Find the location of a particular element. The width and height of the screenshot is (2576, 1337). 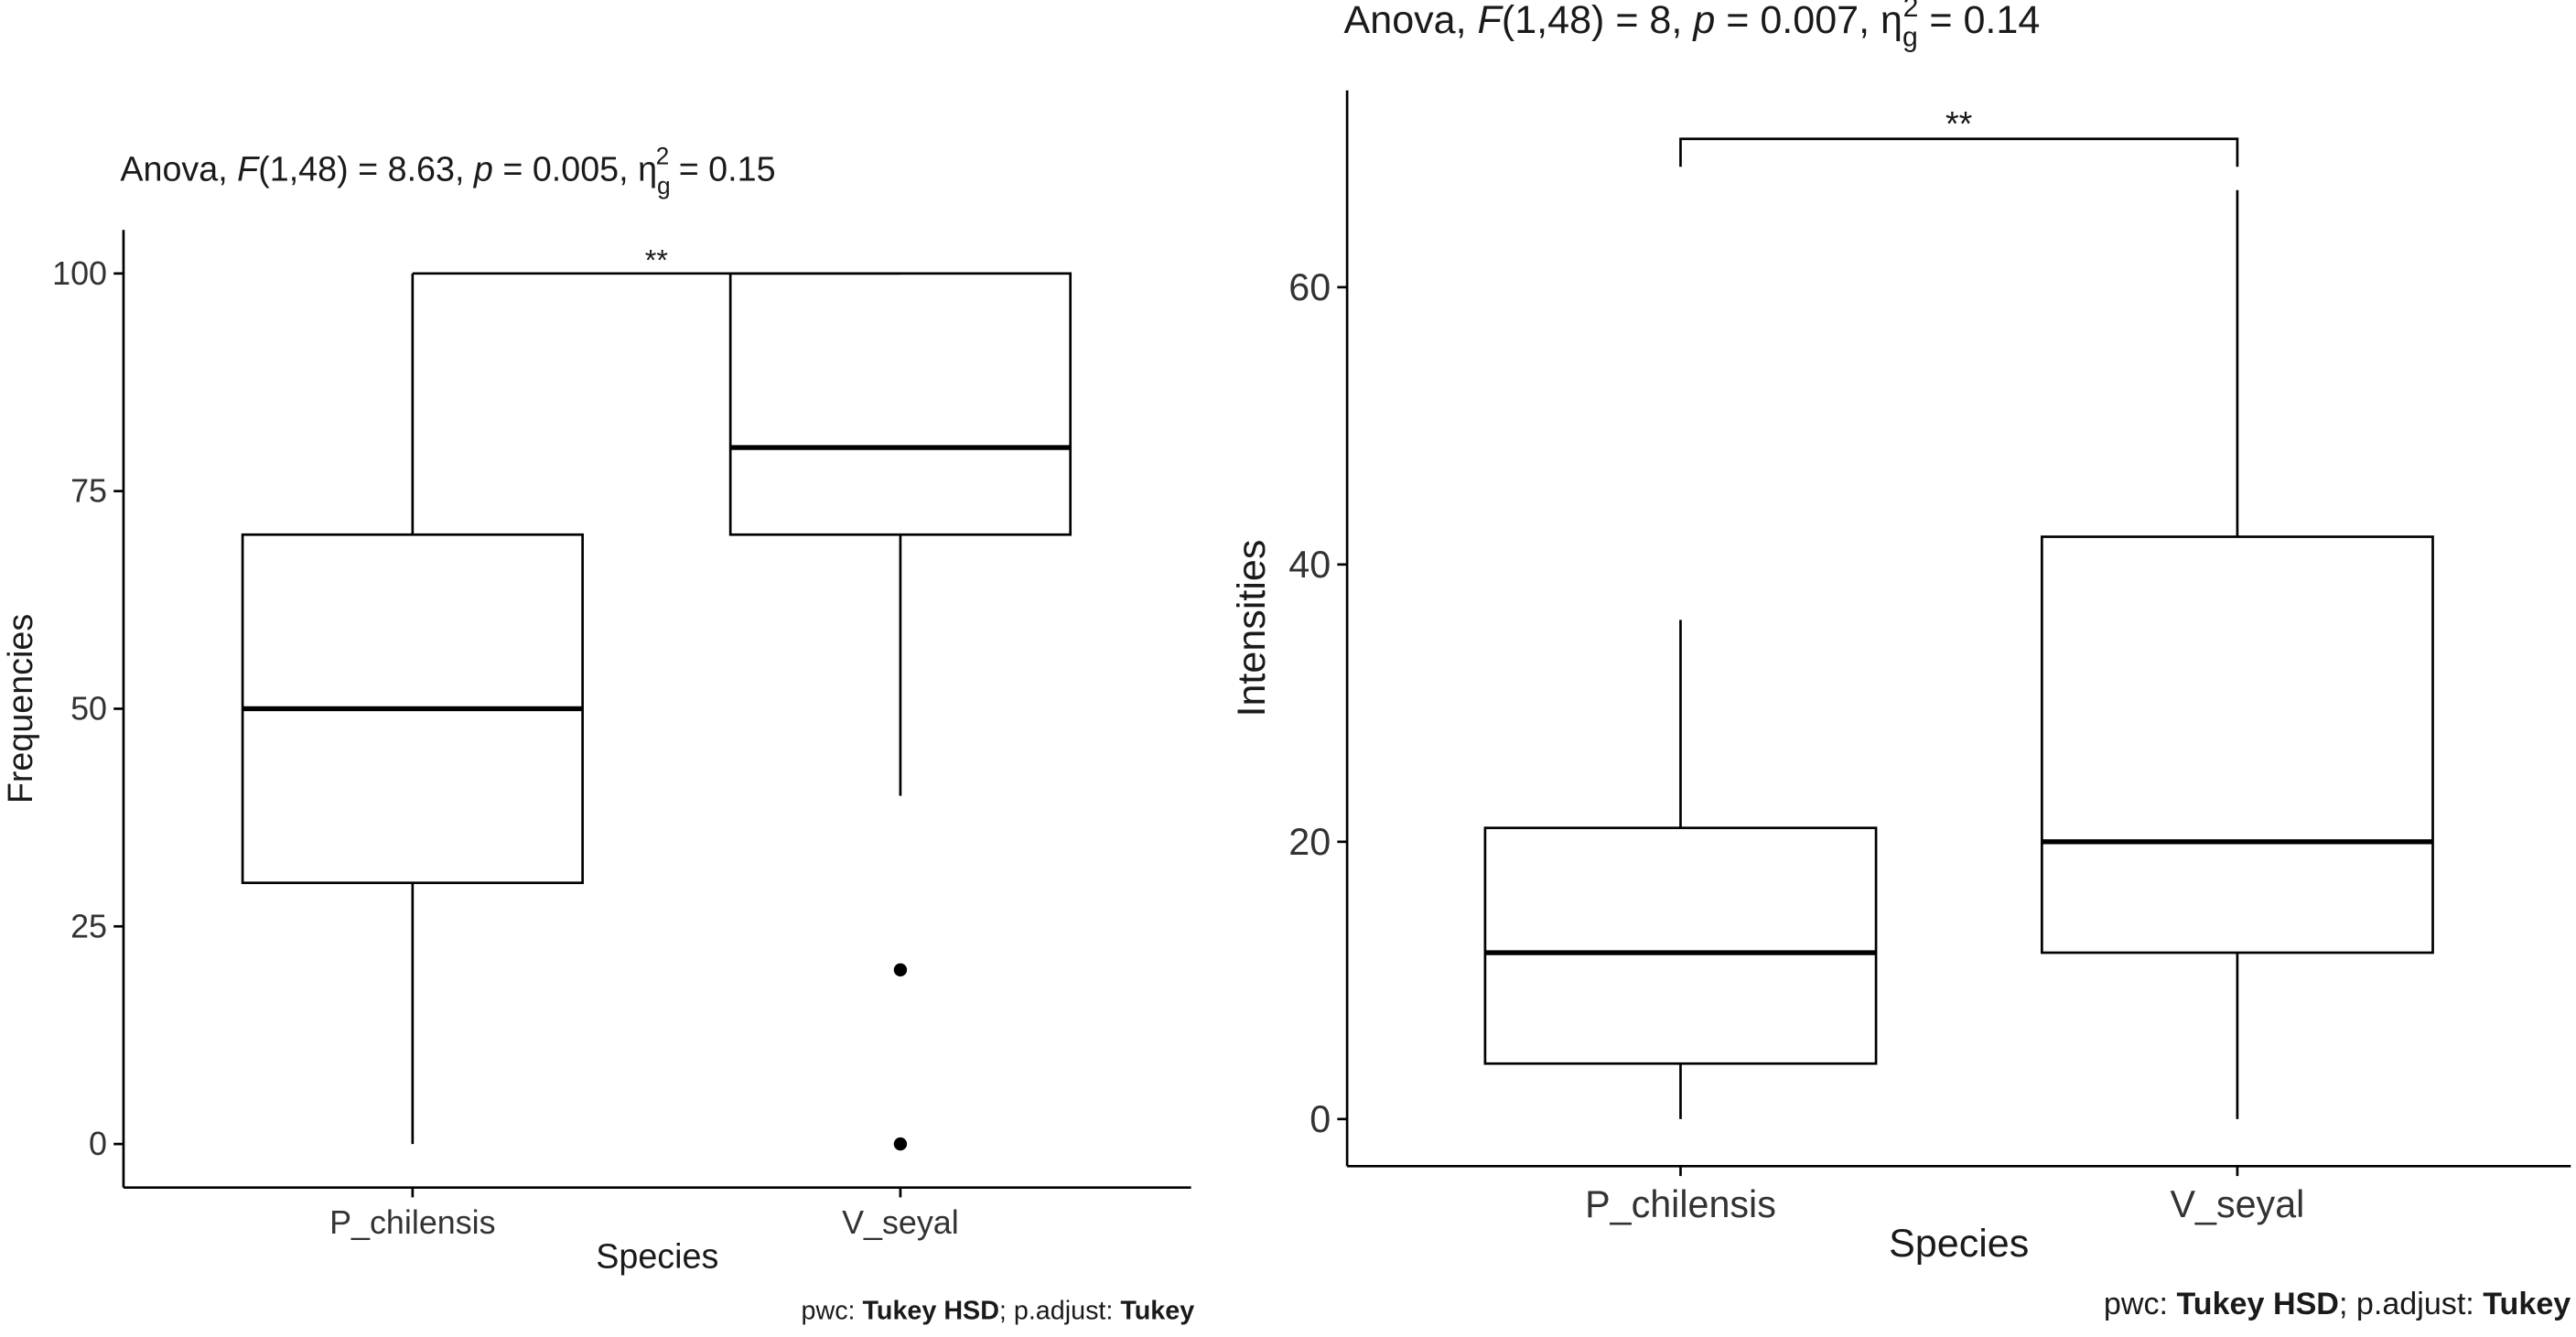

text-part: = 0.15 is located at coordinates (722, 168).